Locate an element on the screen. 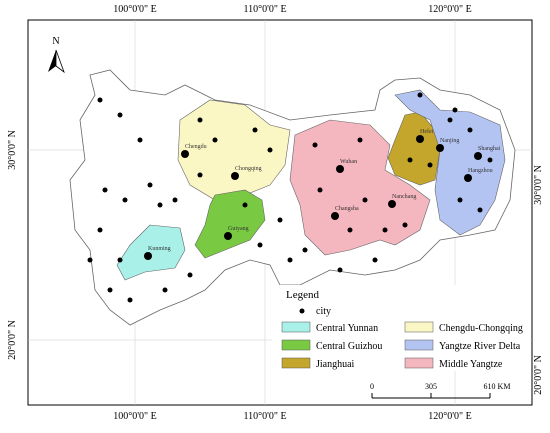 This screenshot has width=550, height=433. city-label: Kunming is located at coordinates (159, 249).